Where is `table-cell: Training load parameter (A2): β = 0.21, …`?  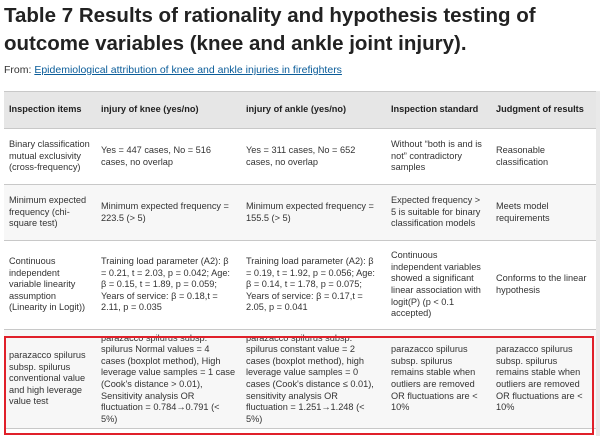 table-cell: Training load parameter (A2): β = 0.21, … is located at coordinates (168, 285).